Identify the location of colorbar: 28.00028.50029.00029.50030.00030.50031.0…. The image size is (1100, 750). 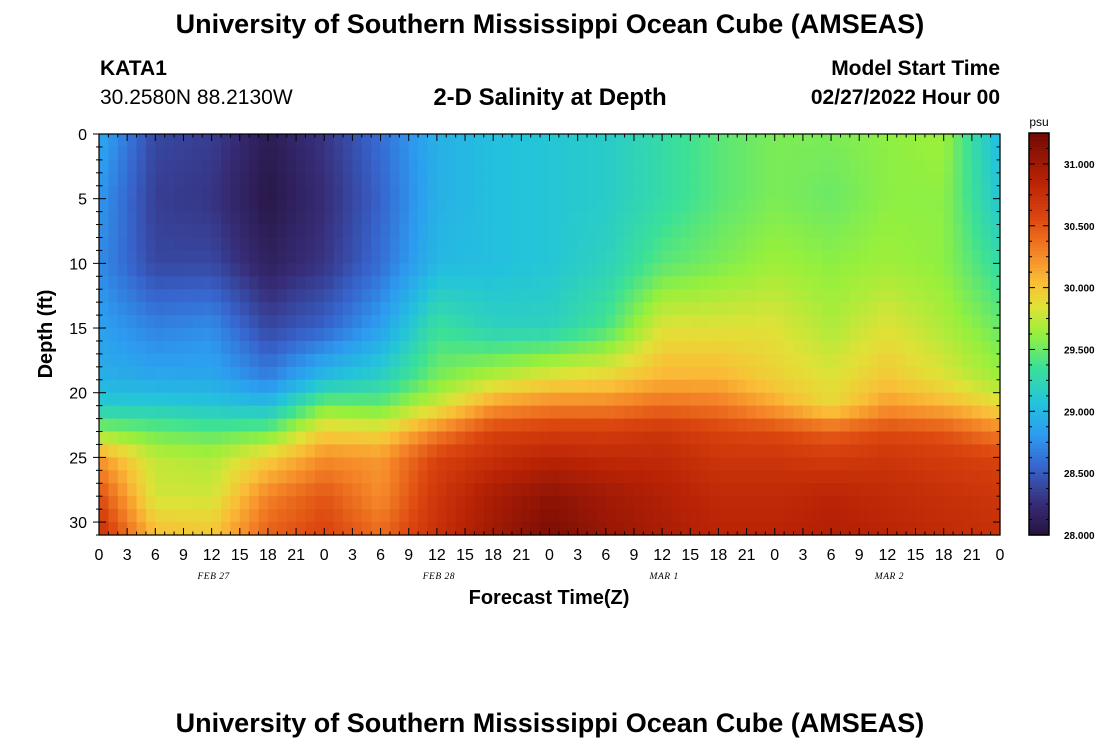
(1061, 328).